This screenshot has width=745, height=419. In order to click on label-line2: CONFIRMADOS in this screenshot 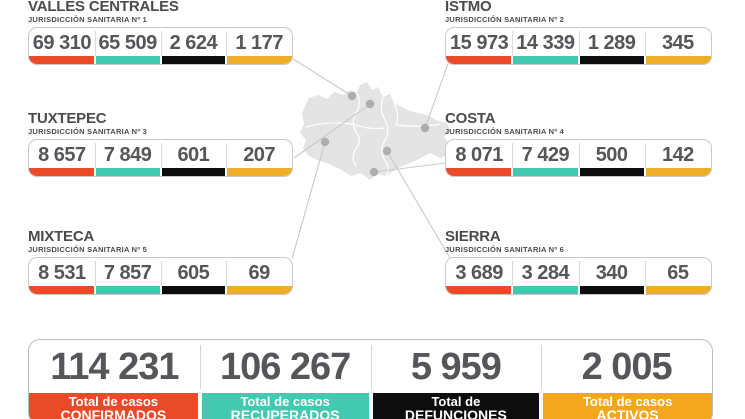, I will do `click(113, 413)`.